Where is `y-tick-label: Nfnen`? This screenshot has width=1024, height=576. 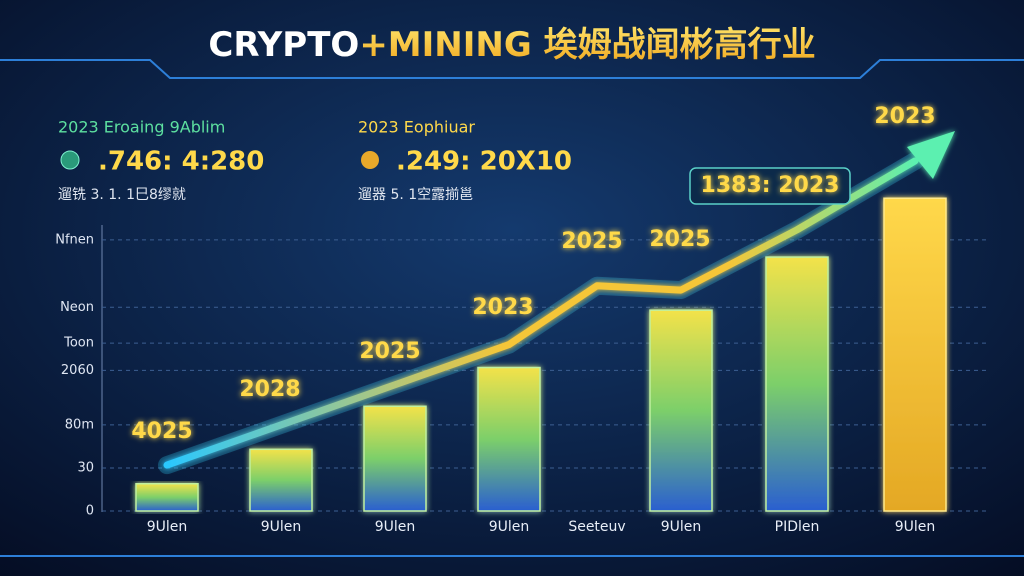 y-tick-label: Nfnen is located at coordinates (74, 239).